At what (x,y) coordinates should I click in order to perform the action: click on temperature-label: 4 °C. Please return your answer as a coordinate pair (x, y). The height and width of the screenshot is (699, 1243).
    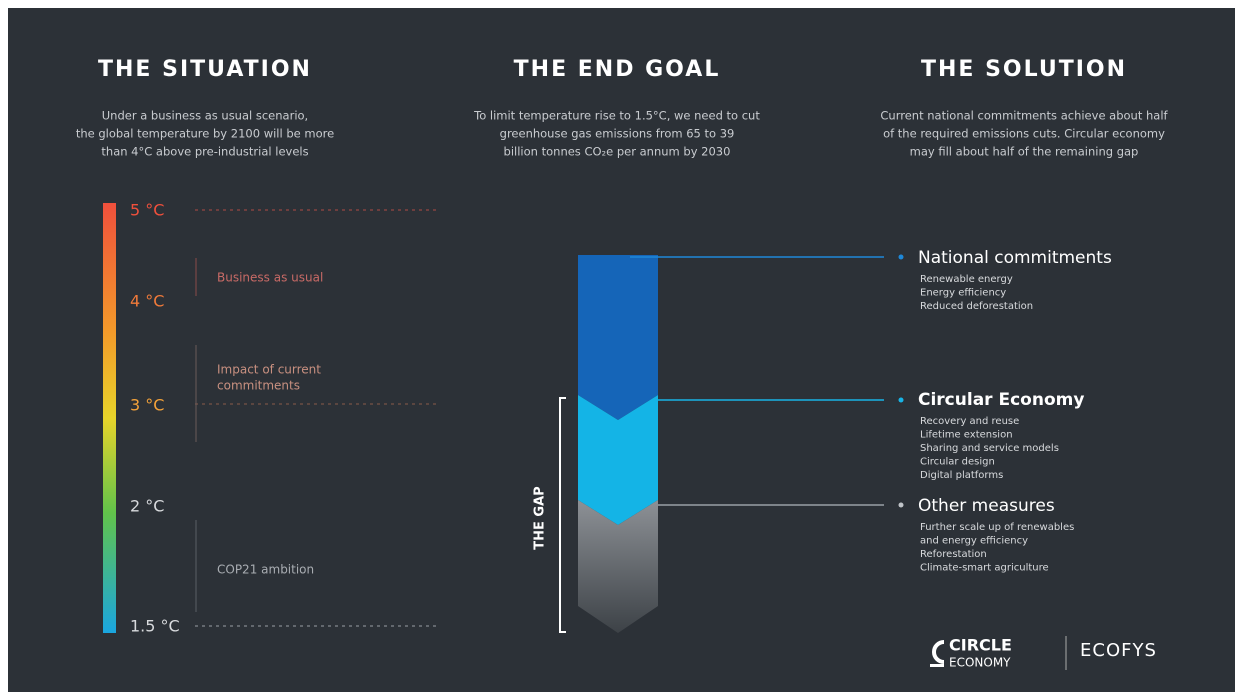
    Looking at the image, I should click on (147, 301).